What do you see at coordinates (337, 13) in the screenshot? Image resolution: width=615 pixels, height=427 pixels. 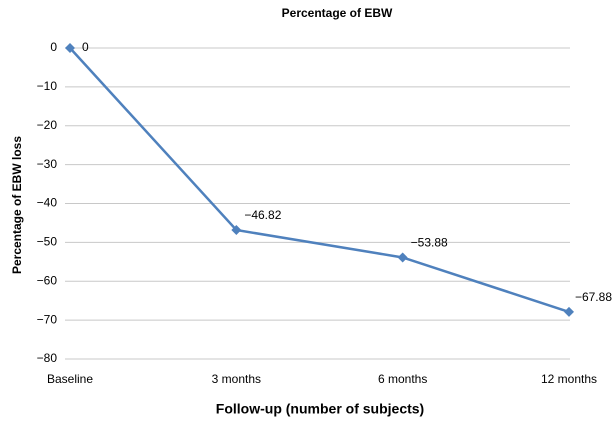 I see `chart-title: Percentage of EBW` at bounding box center [337, 13].